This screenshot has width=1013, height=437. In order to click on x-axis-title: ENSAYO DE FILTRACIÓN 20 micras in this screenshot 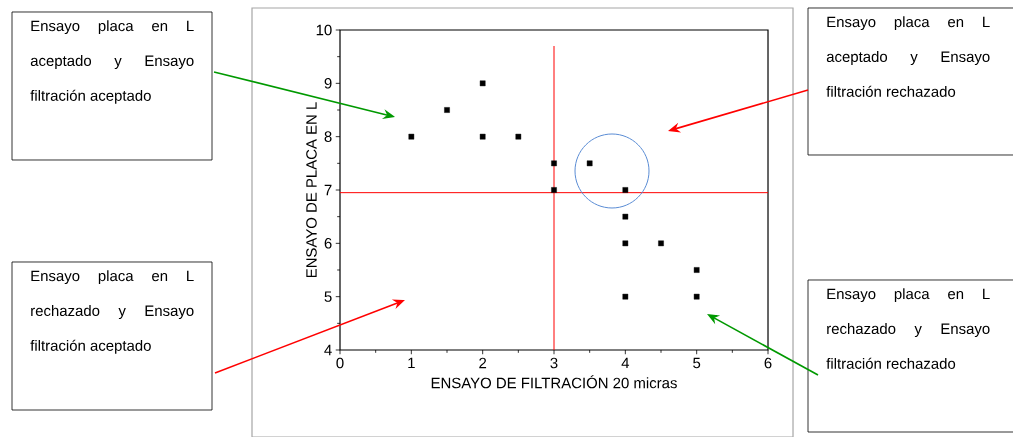, I will do `click(554, 382)`.